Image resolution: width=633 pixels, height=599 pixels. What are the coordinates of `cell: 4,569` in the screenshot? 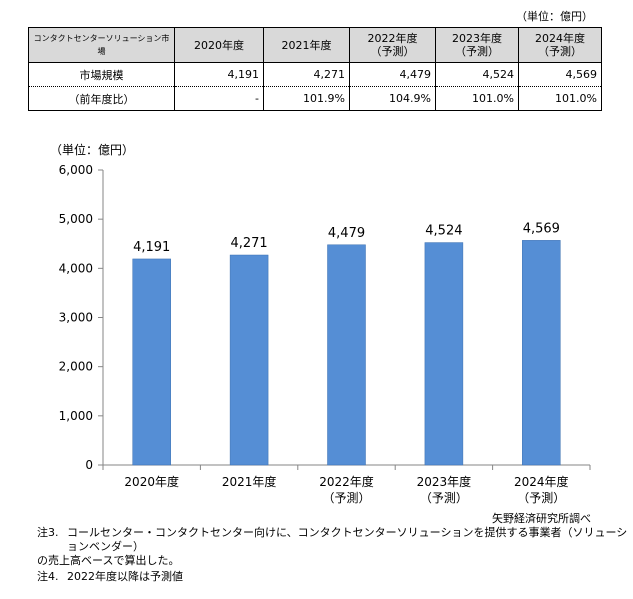 It's located at (560, 74).